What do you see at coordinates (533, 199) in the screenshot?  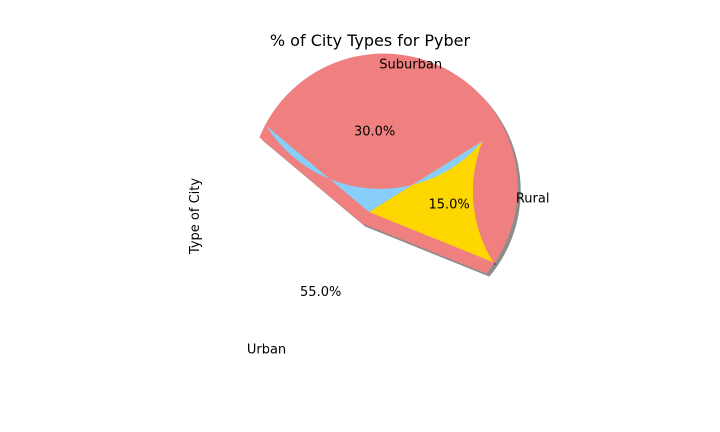 I see `slice-label-rural: Rural` at bounding box center [533, 199].